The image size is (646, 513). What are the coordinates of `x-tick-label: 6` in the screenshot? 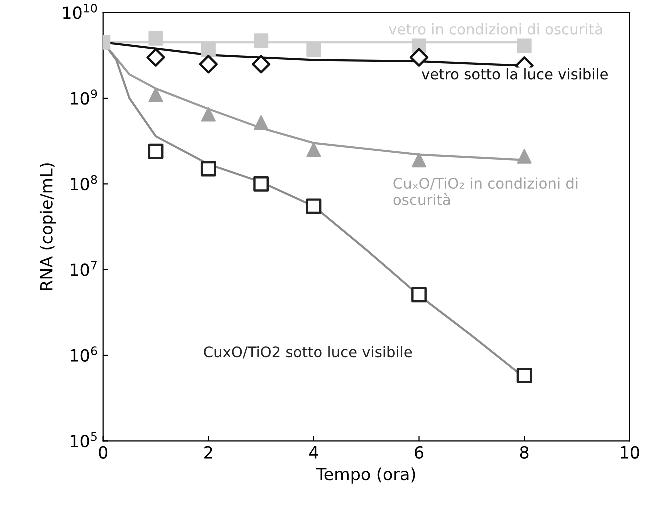 It's located at (419, 452).